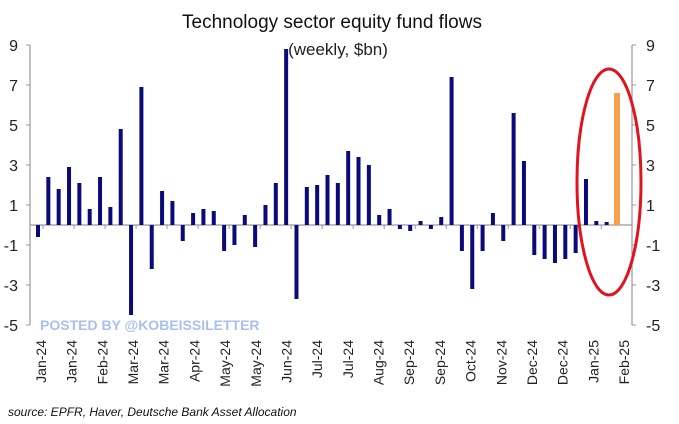 The width and height of the screenshot is (679, 424). What do you see at coordinates (650, 126) in the screenshot?
I see `y-tick-label-right: 5` at bounding box center [650, 126].